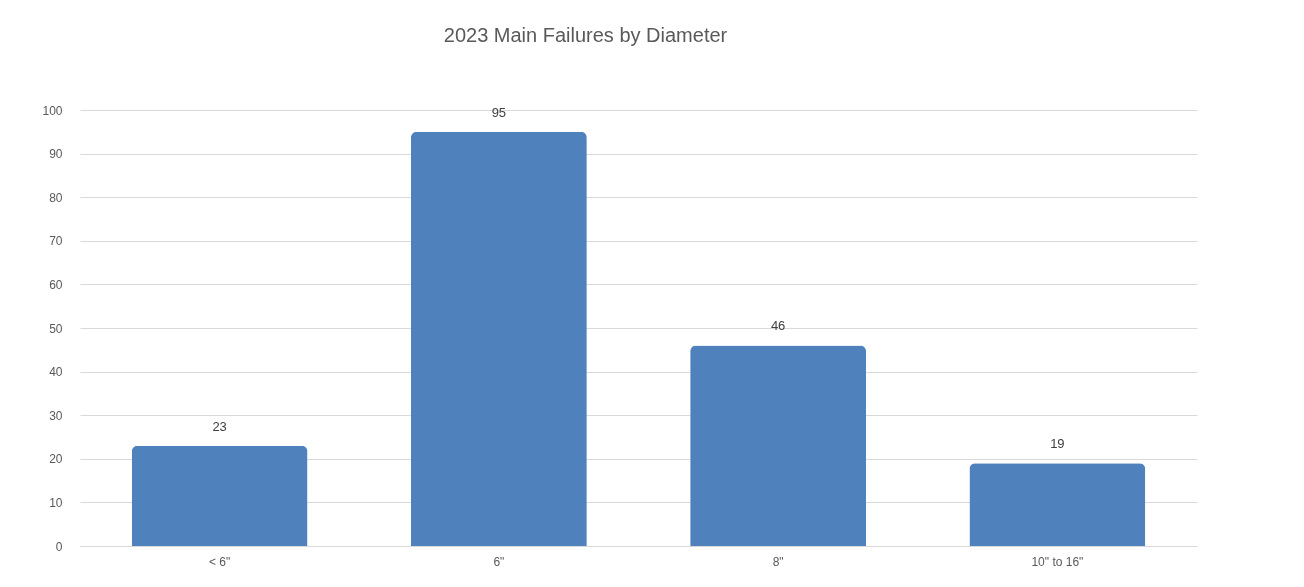 This screenshot has height=587, width=1304. What do you see at coordinates (56, 328) in the screenshot?
I see `y-tick-label: 50` at bounding box center [56, 328].